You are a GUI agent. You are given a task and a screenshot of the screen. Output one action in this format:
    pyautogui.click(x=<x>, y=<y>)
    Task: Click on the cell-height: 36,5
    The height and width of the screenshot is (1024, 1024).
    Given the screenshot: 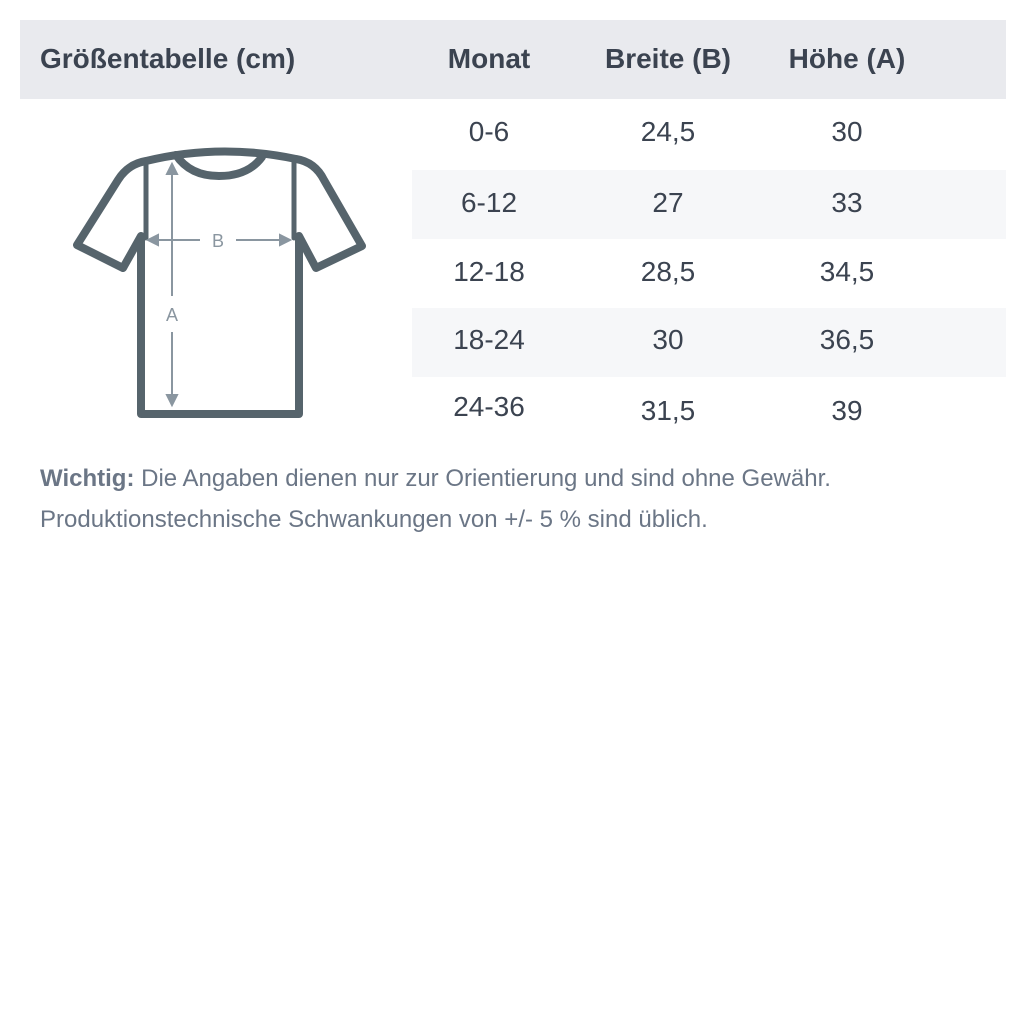 What is the action you would take?
    pyautogui.click(x=847, y=339)
    